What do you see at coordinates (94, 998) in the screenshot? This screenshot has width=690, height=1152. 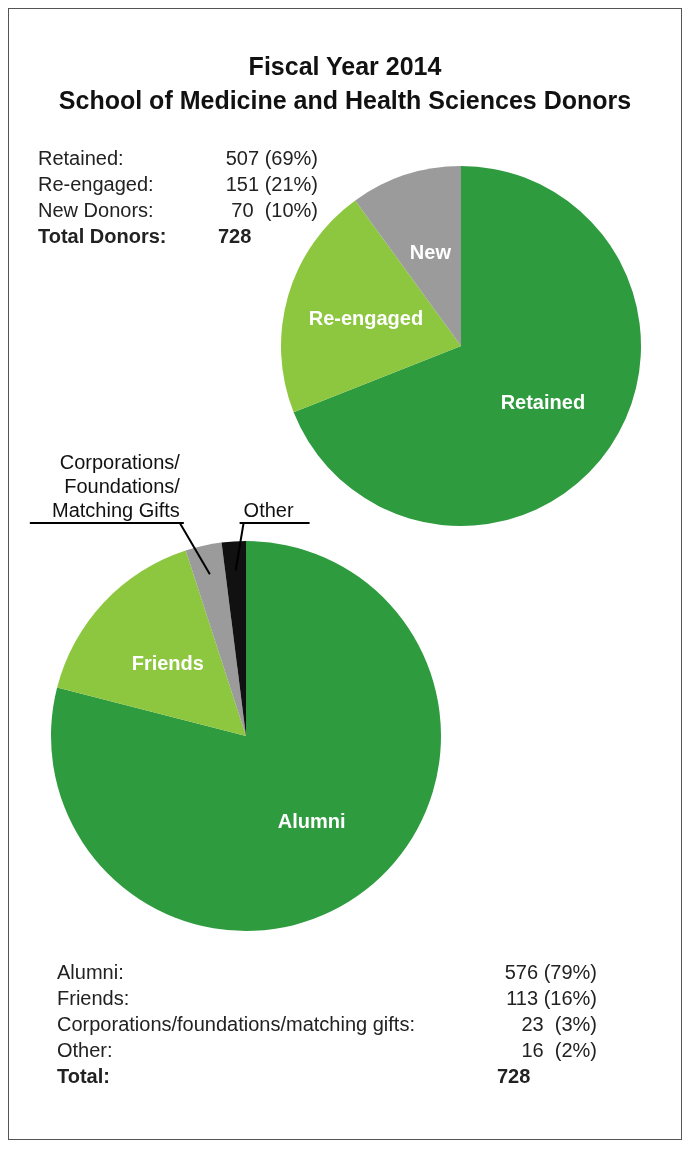 I see `text: Friends:` at bounding box center [94, 998].